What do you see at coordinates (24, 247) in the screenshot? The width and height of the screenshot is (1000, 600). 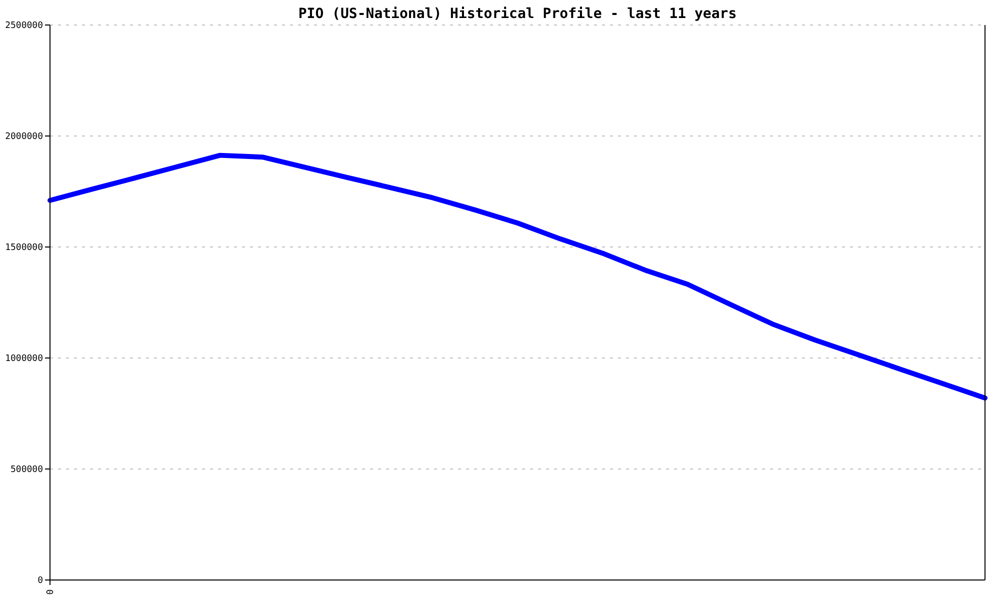 I see `y-tick-label: 1500000` at bounding box center [24, 247].